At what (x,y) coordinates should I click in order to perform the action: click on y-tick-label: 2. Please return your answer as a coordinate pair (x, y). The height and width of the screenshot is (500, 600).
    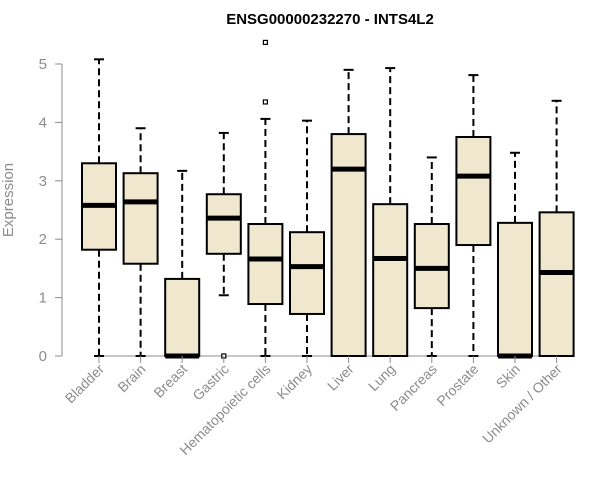
    Looking at the image, I should click on (43, 239).